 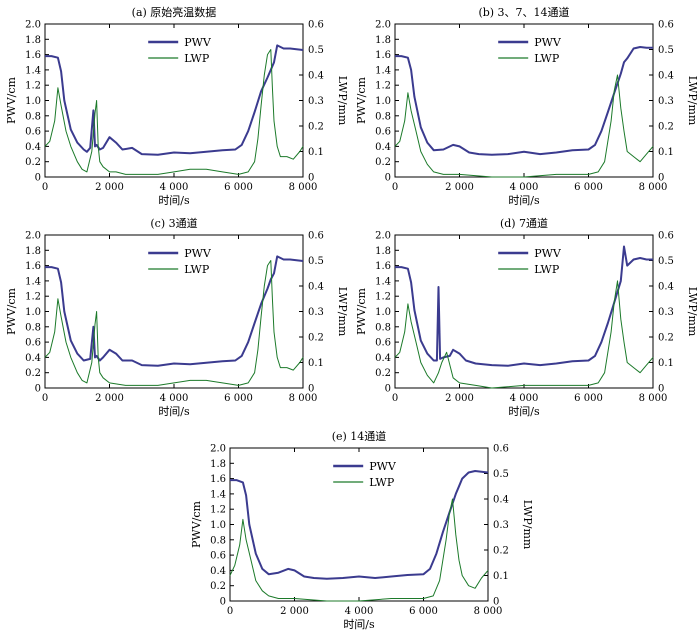 I want to click on chart-title: (d) 7通道, so click(x=524, y=223).